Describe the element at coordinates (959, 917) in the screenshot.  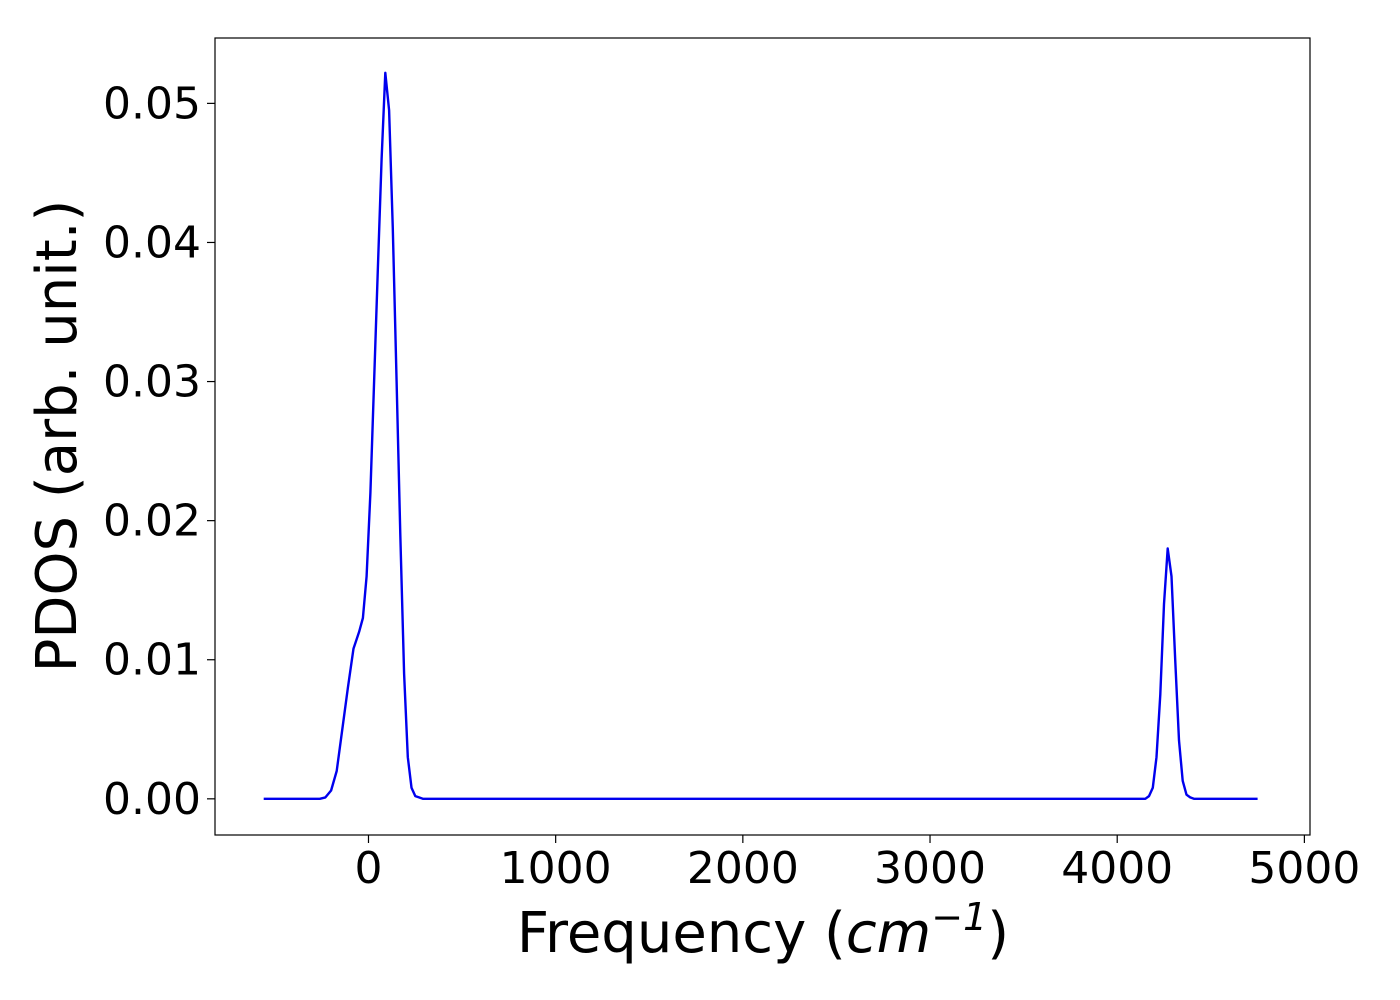
I see `x-axis-label-exponent: −1` at that location.